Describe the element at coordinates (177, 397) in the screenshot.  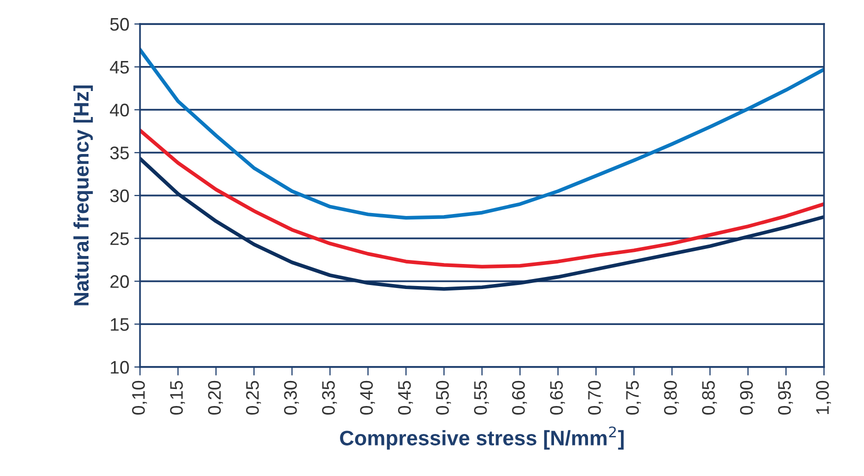
I see `x-tick-label: 0,15` at that location.